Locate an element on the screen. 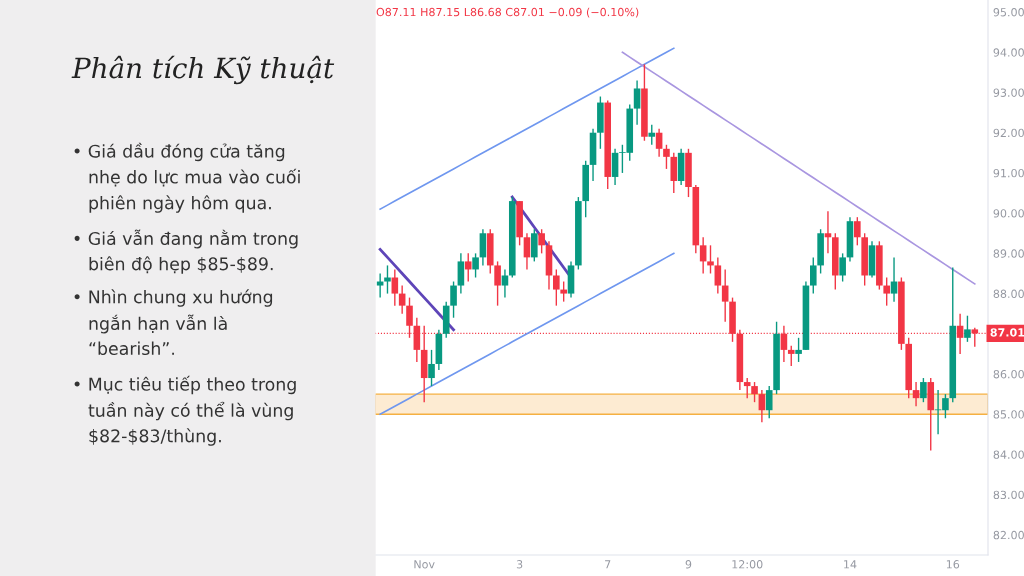 The image size is (1024, 576). y-tick-label: 90.00 is located at coordinates (1008, 213).